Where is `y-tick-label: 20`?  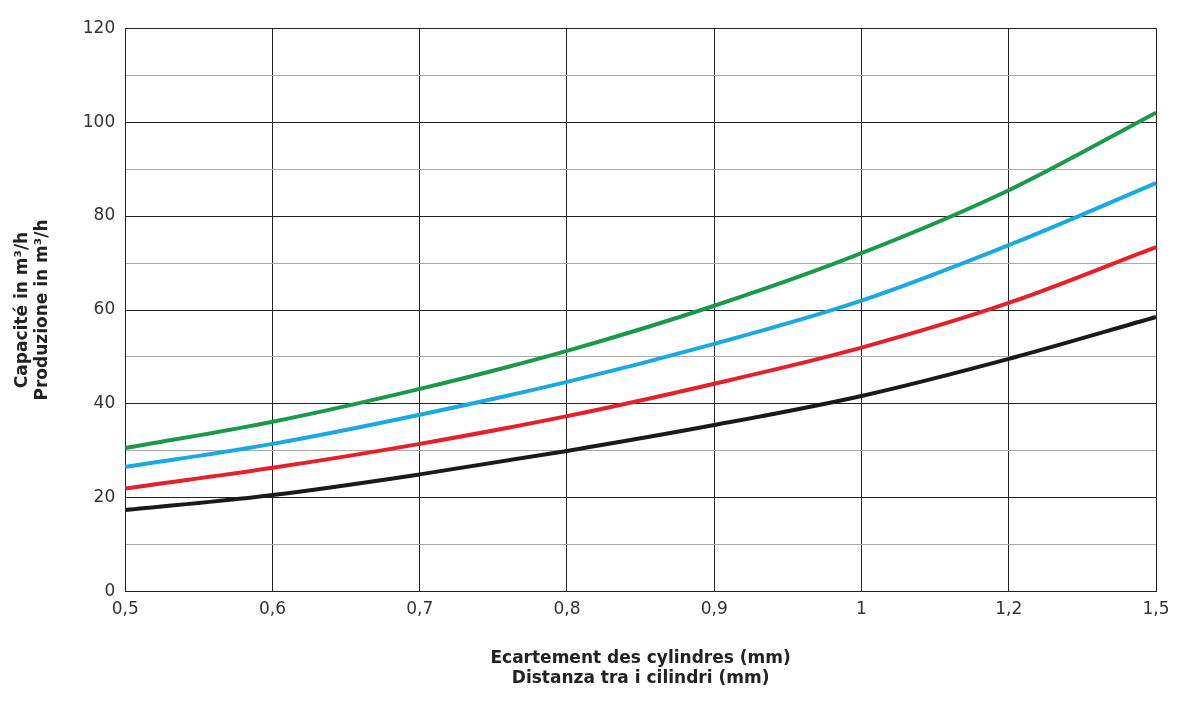 y-tick-label: 20 is located at coordinates (104, 496).